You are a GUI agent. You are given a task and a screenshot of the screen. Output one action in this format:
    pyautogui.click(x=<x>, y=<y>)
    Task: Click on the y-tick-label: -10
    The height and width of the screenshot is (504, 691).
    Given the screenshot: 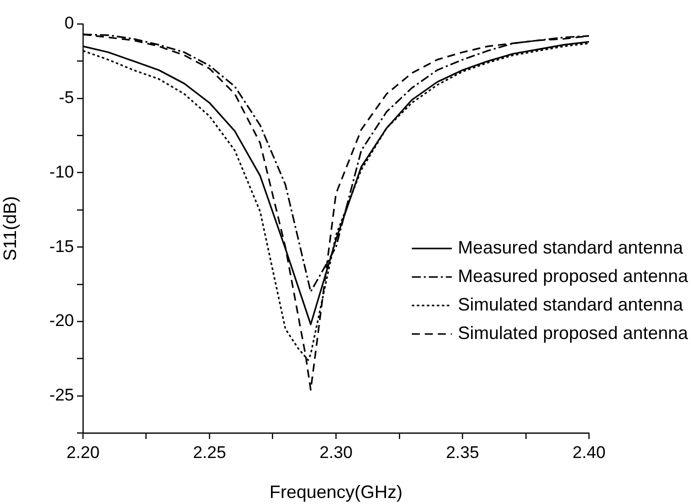 What is the action you would take?
    pyautogui.click(x=61, y=172)
    